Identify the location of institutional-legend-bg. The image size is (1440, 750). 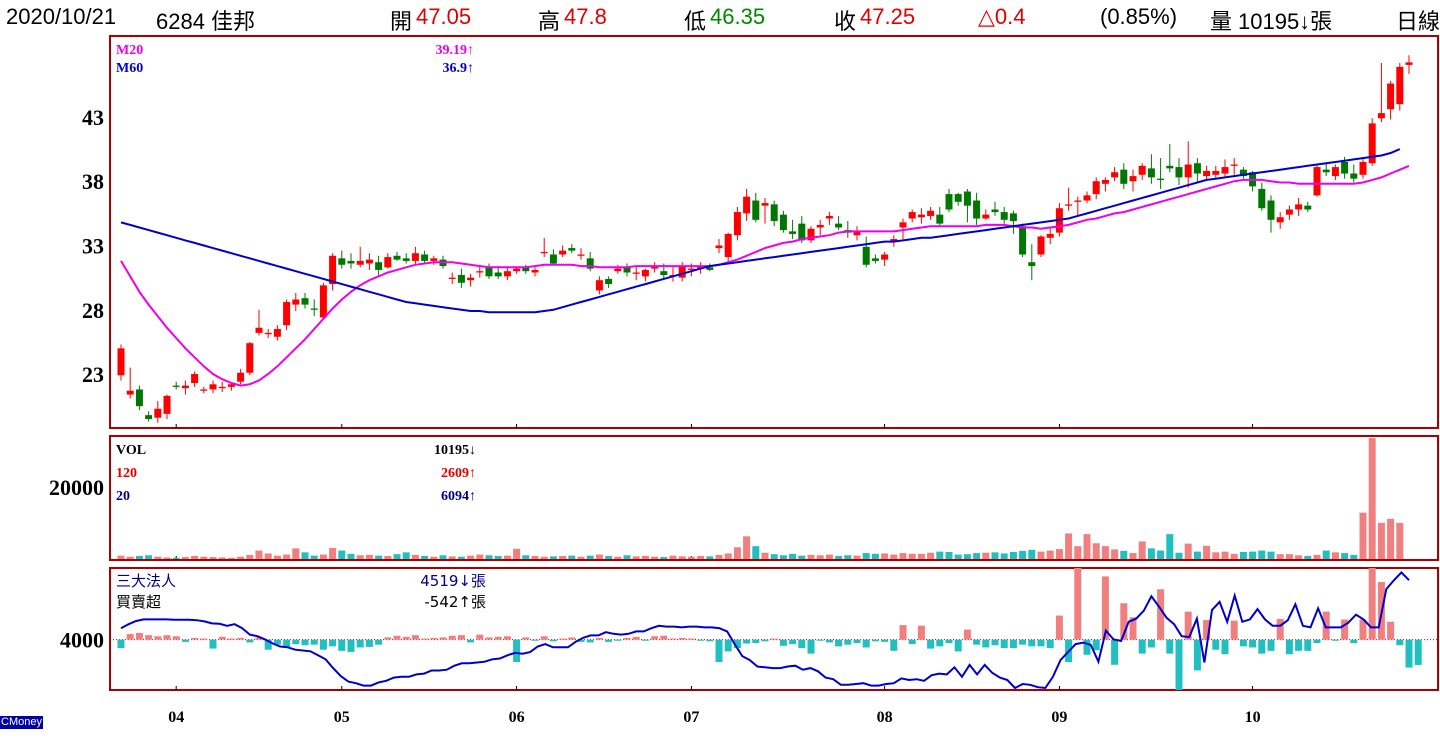
(300, 592).